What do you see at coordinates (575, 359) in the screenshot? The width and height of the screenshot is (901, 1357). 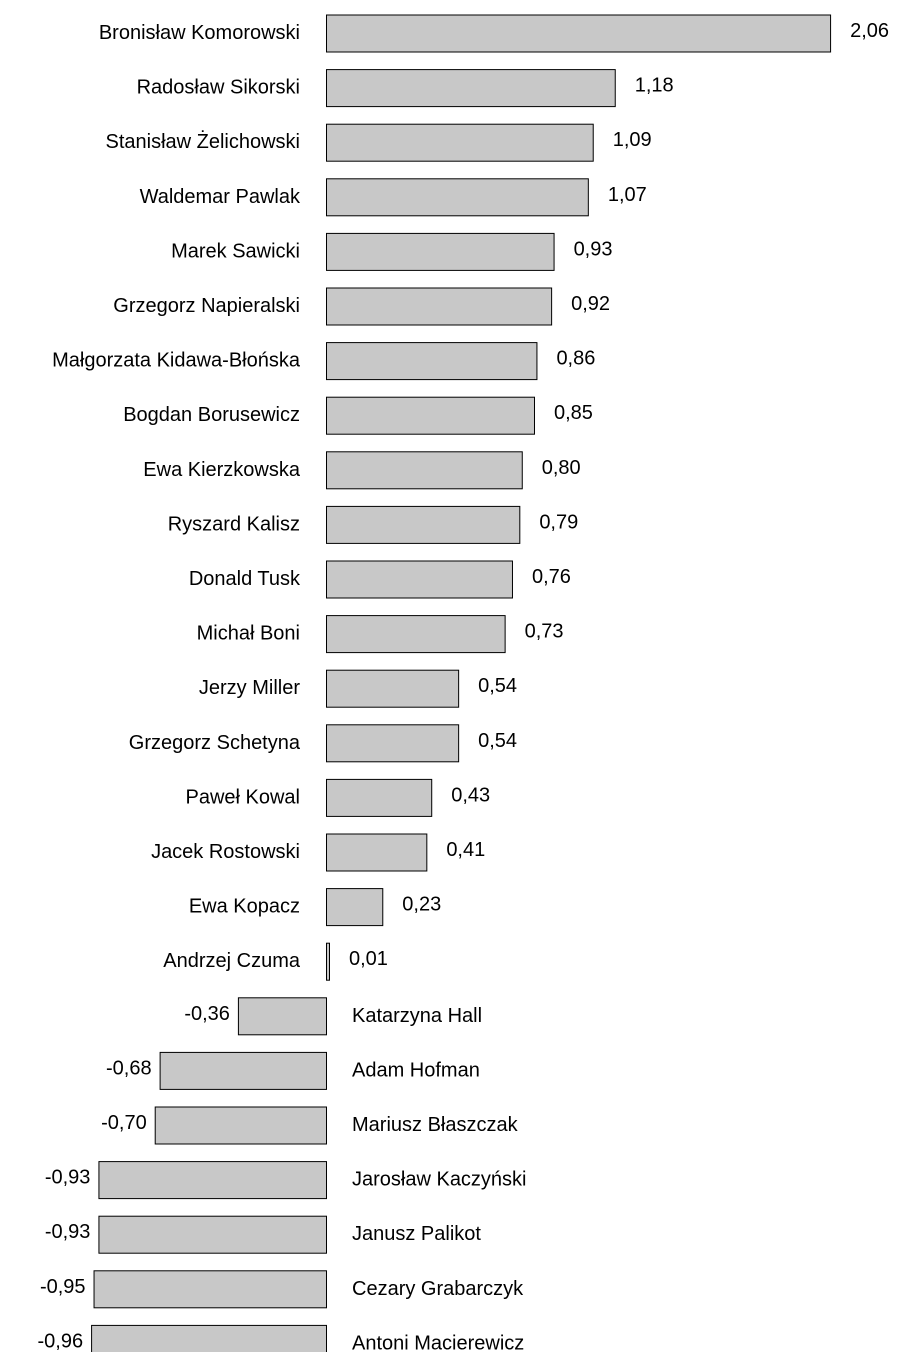 I see `value-label: 0,86` at bounding box center [575, 359].